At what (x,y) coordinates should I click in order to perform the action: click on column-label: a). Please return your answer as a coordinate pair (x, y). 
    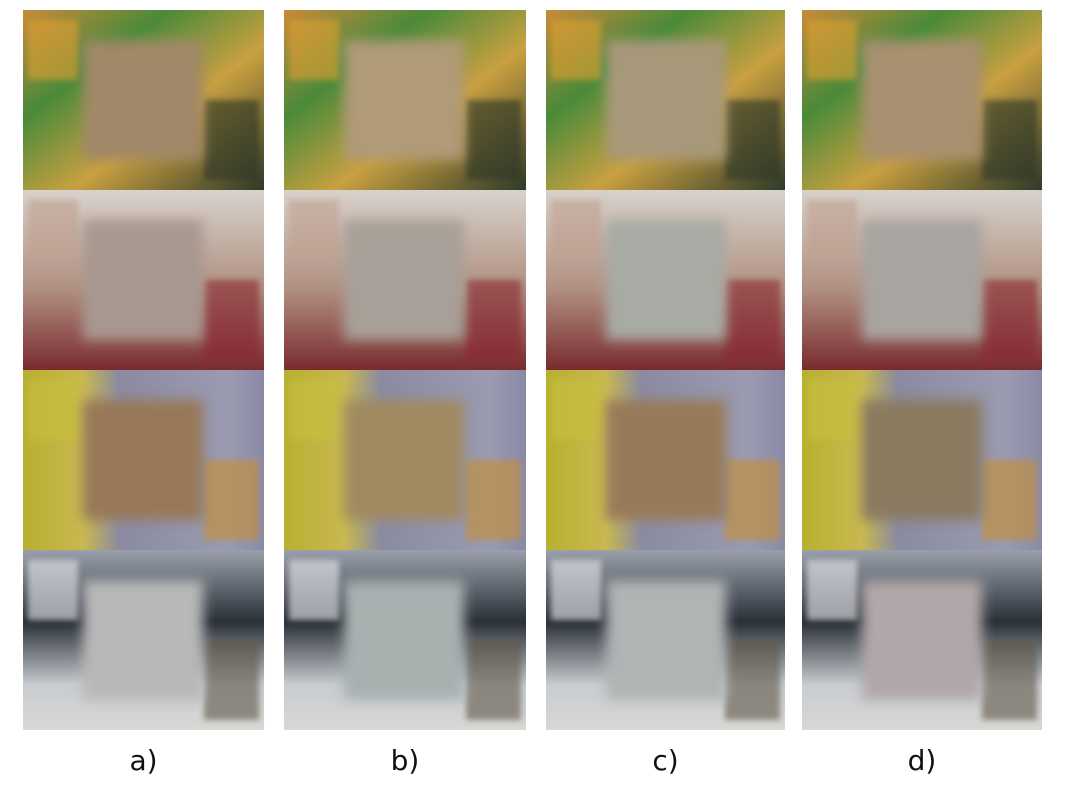
    Looking at the image, I should click on (143, 760).